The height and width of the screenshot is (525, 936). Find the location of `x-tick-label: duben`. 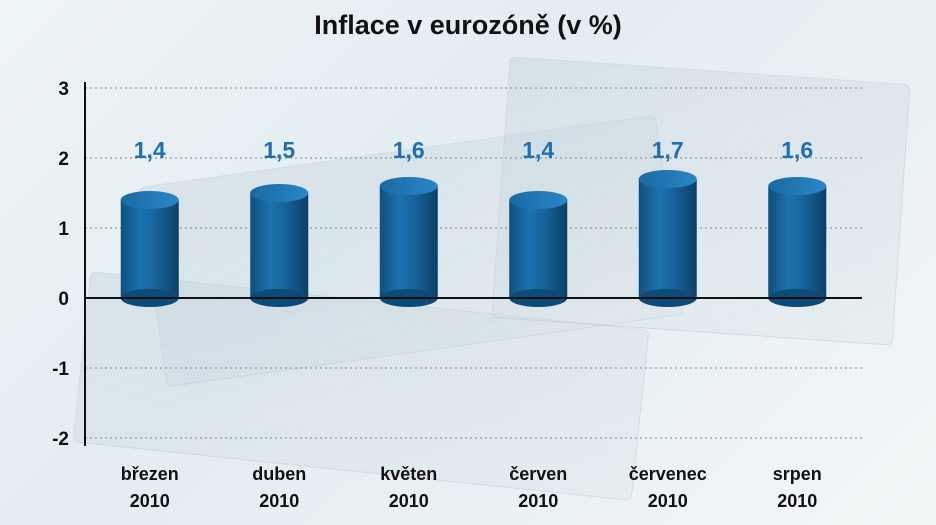

x-tick-label: duben is located at coordinates (279, 474).